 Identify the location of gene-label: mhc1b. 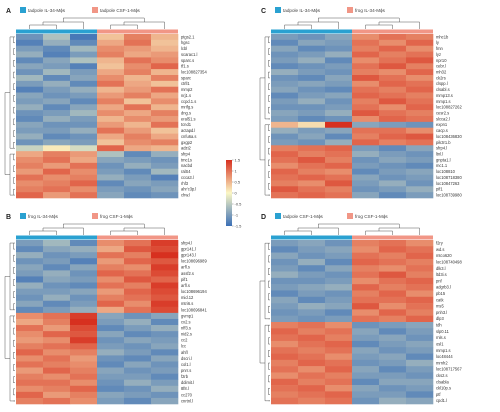
(442, 36).